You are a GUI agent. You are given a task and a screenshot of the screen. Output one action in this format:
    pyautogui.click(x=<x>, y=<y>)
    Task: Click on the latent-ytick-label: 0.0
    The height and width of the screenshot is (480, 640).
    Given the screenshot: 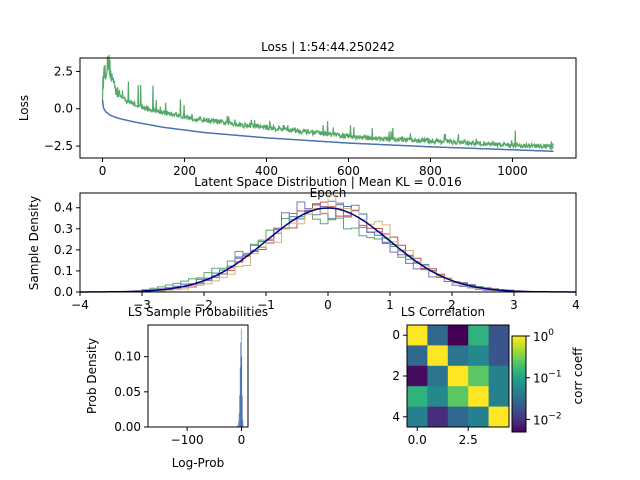 What is the action you would take?
    pyautogui.click(x=63, y=292)
    